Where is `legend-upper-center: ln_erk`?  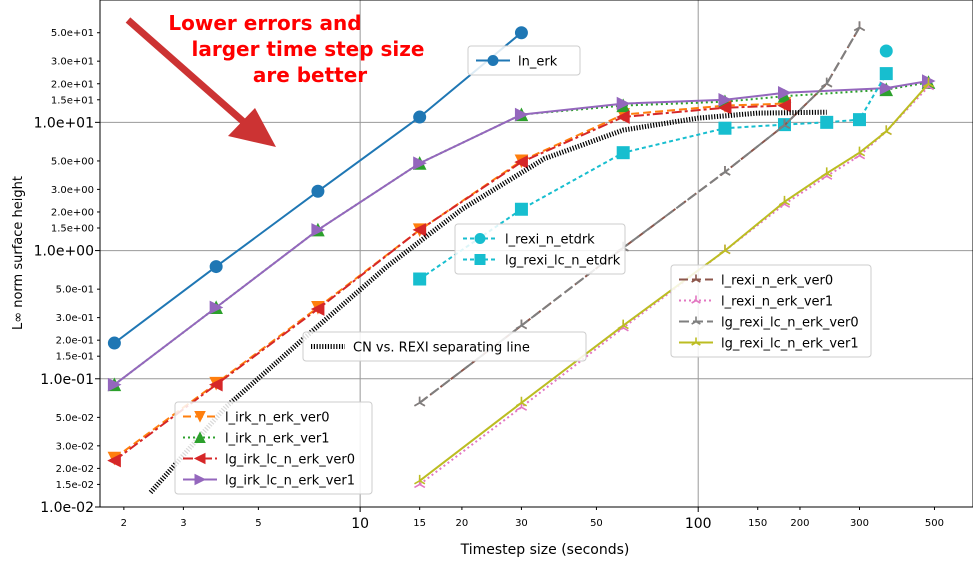 legend-upper-center: ln_erk is located at coordinates (524, 60).